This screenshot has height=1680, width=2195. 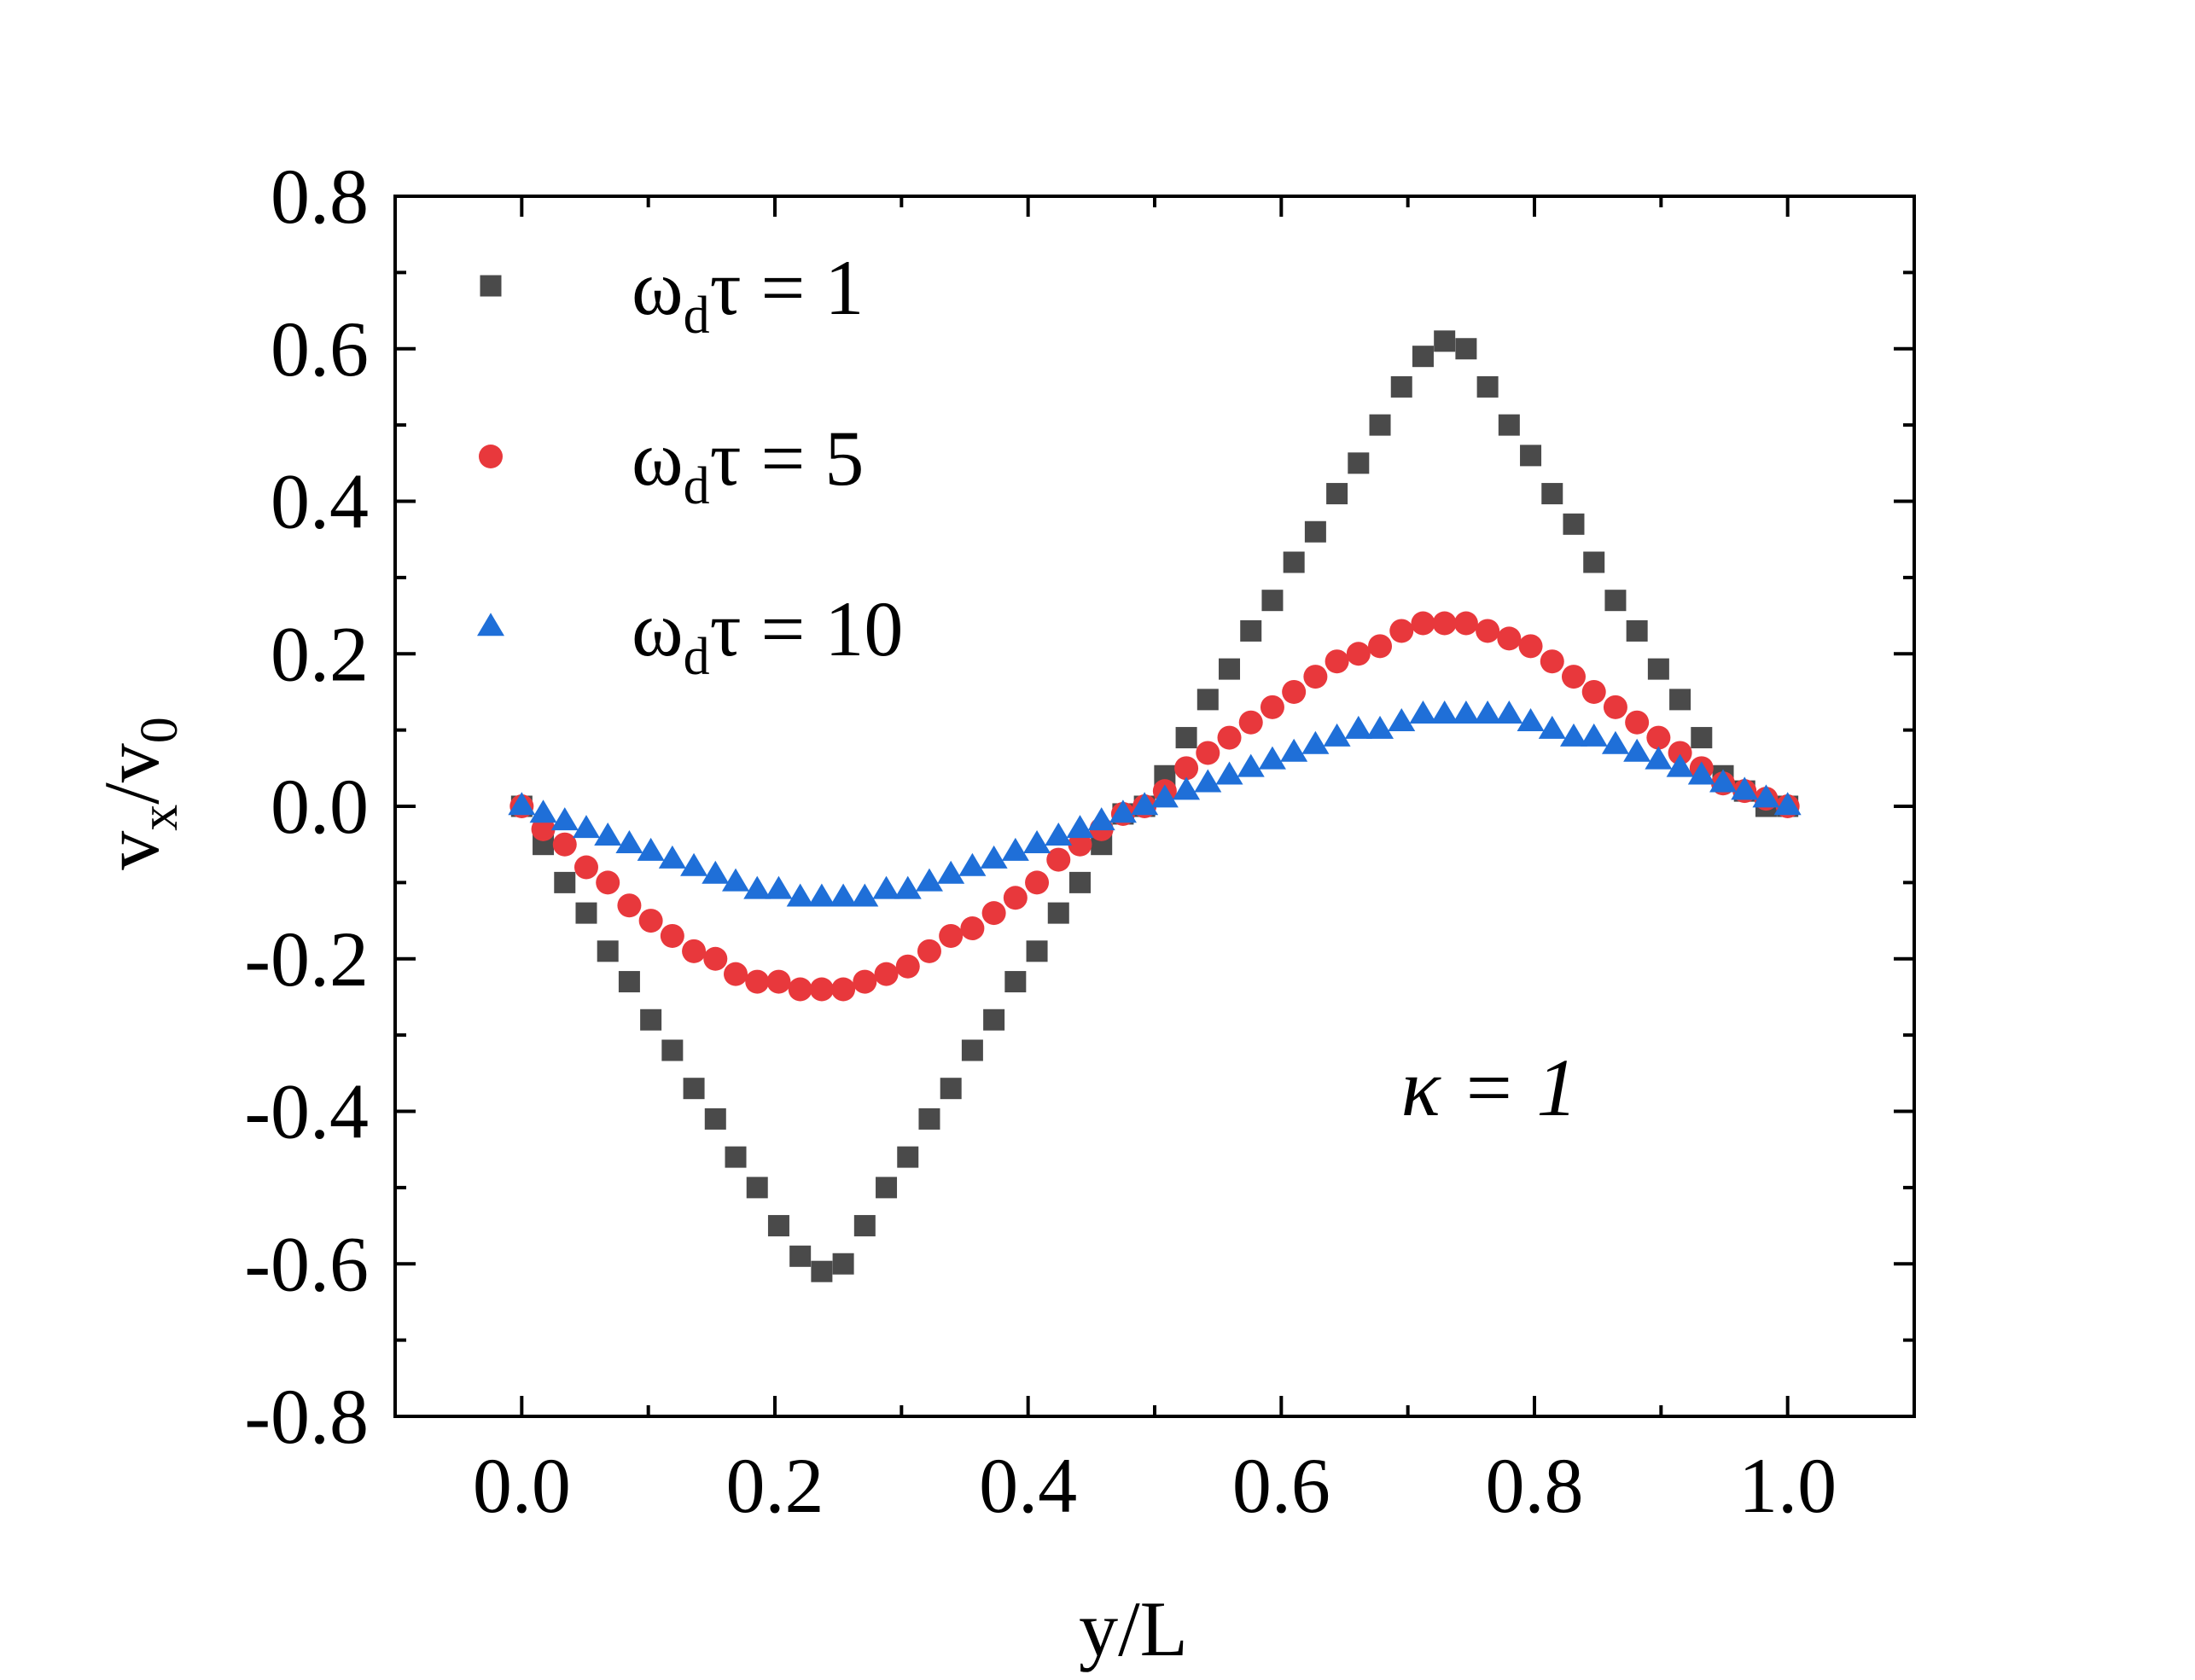 I want to click on legend-marker-square, so click(x=491, y=286).